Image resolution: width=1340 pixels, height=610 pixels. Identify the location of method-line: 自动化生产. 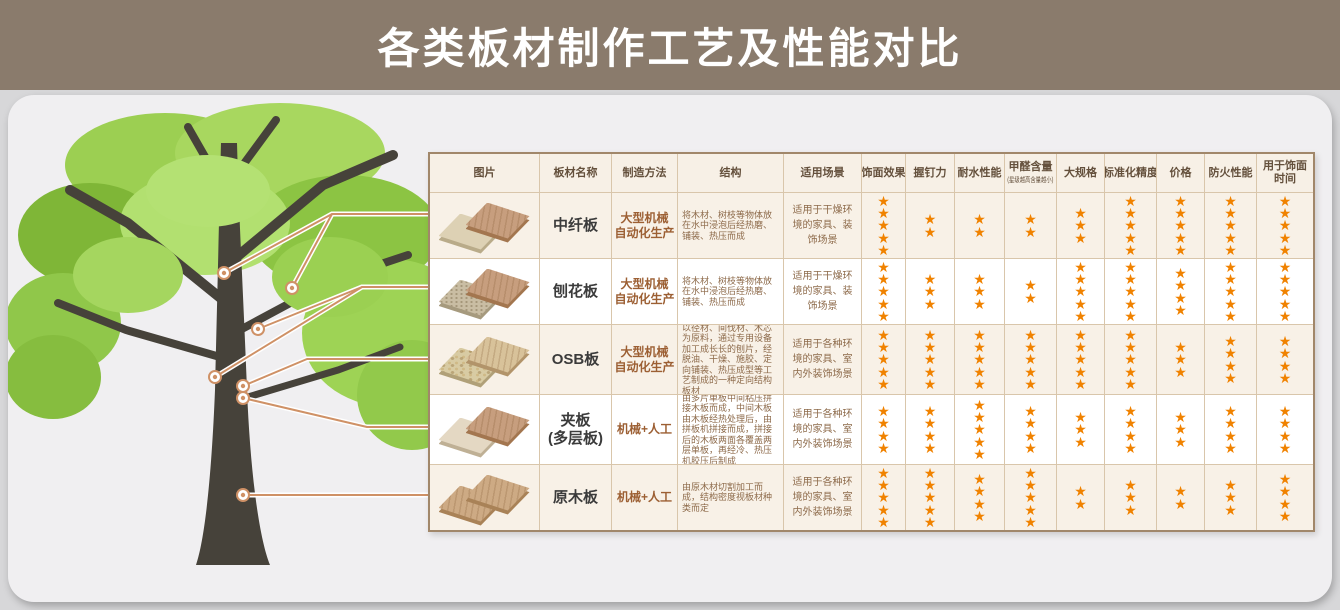
(644, 366).